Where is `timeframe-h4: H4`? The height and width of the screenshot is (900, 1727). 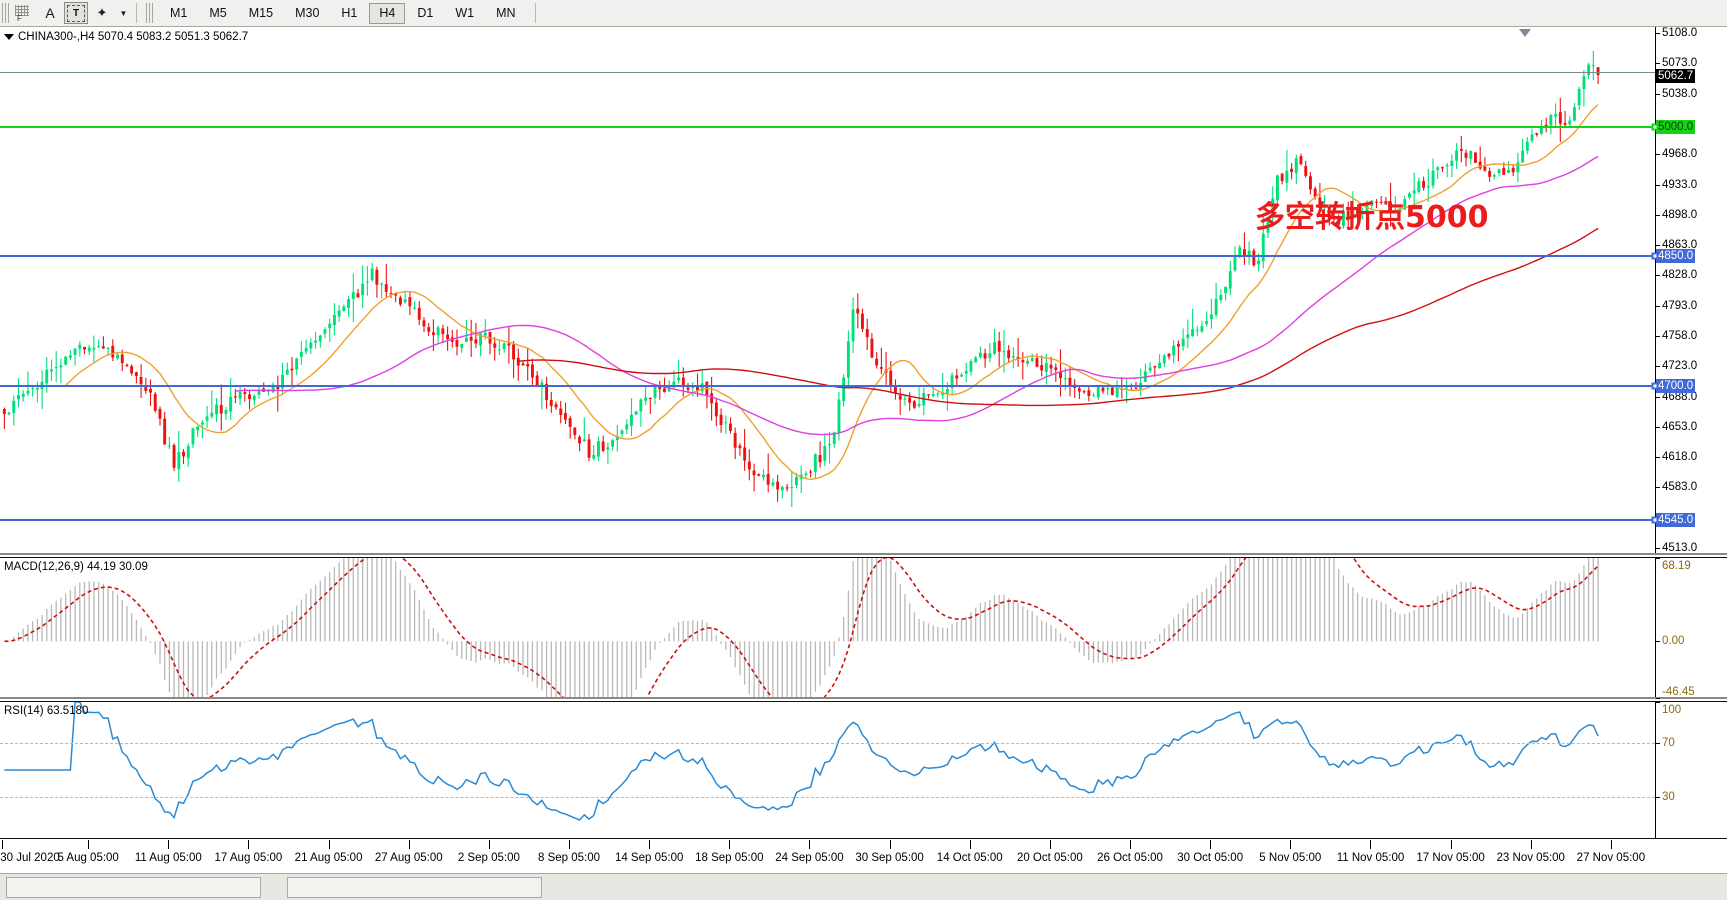 timeframe-h4: H4 is located at coordinates (387, 13).